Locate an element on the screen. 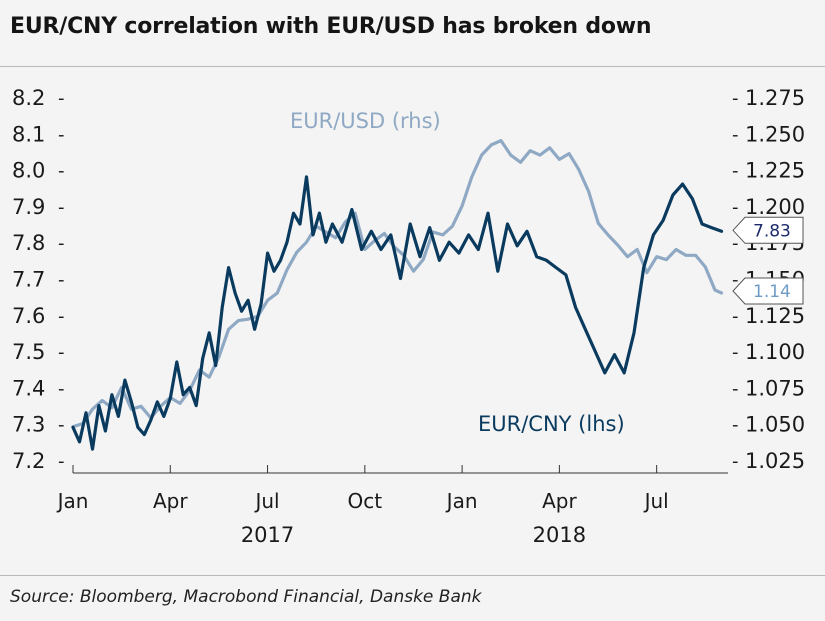 This screenshot has width=825, height=621. y-left-tick-label: 8.2 is located at coordinates (28, 98).